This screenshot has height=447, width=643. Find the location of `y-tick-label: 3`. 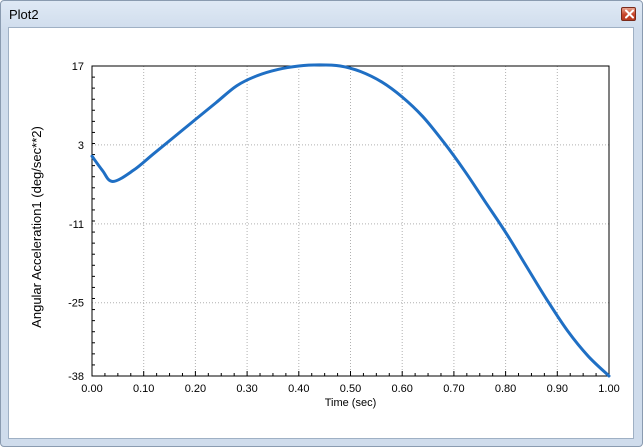

y-tick-label: 3 is located at coordinates (81, 146).